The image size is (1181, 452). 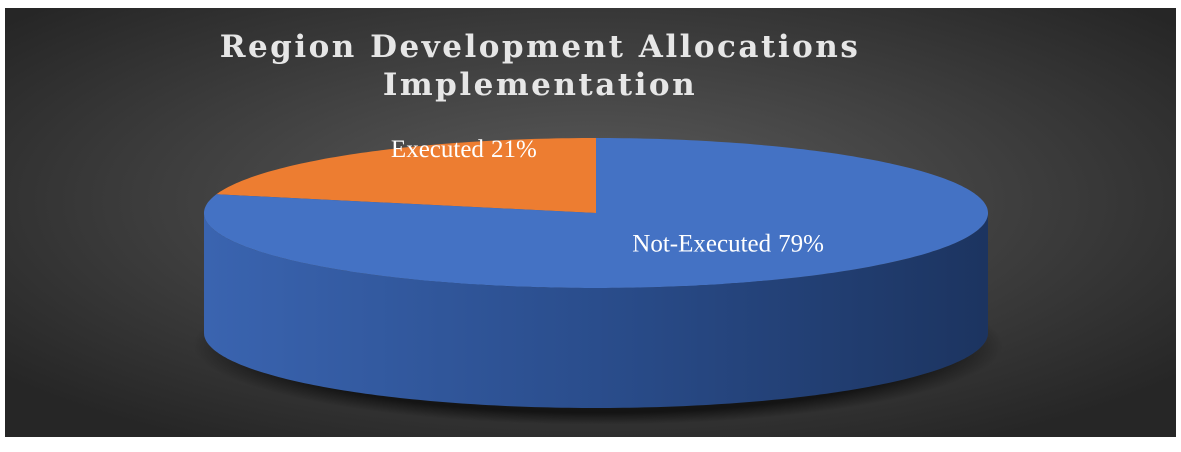 I want to click on pie-slice, so click(x=406, y=175).